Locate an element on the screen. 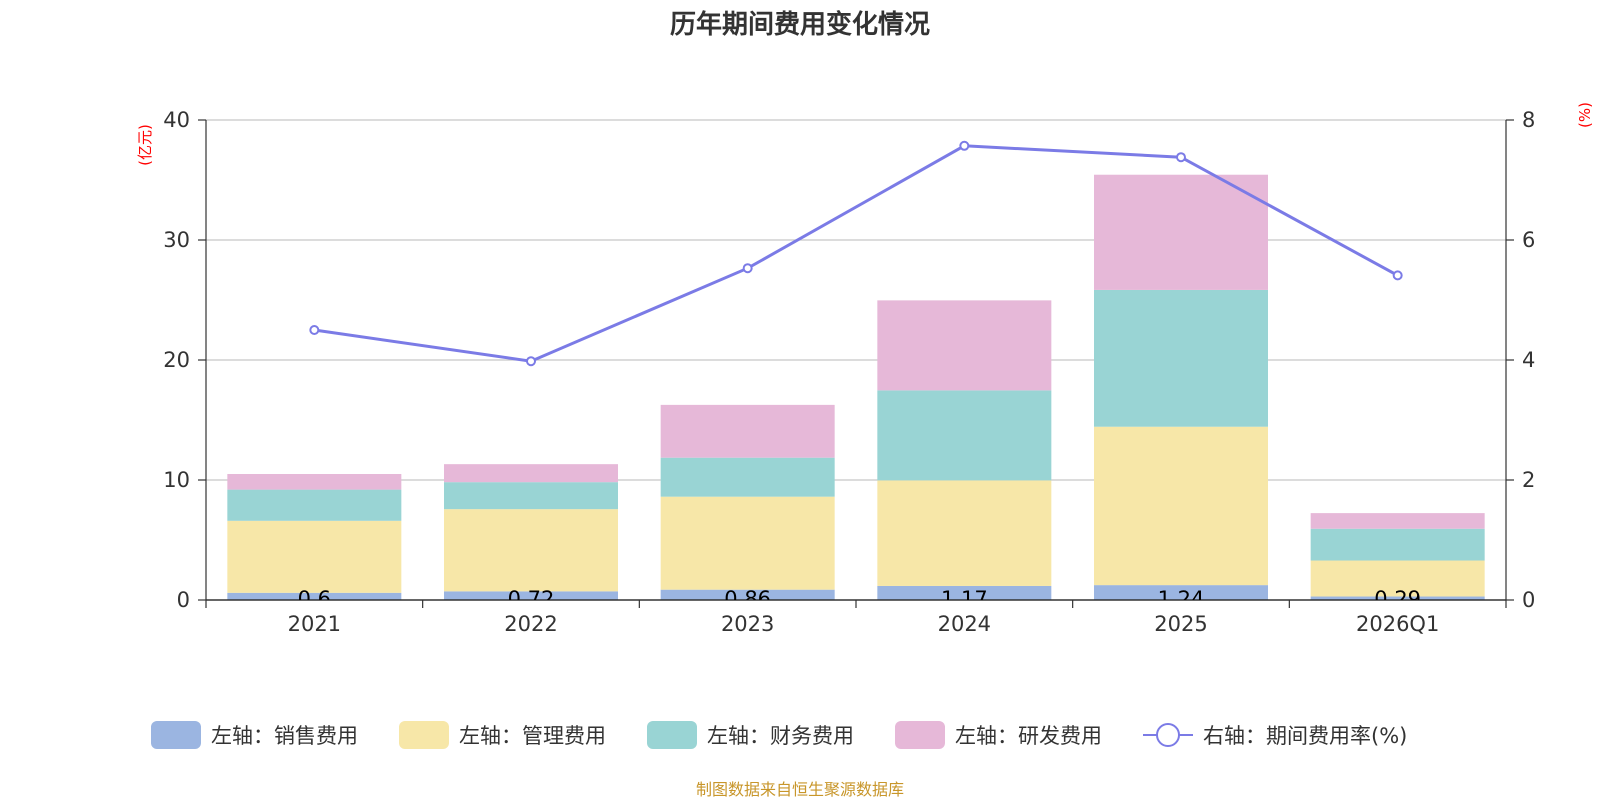  x-axis-tick-label: 2022 is located at coordinates (530, 624).